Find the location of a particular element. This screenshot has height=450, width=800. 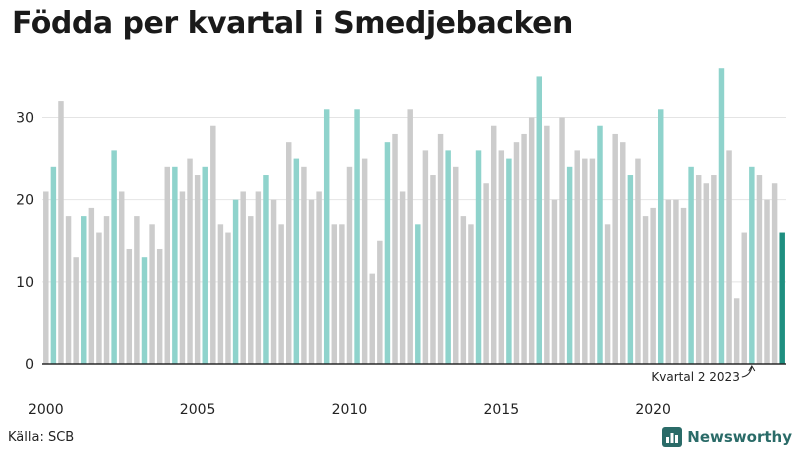

x-axis-ticks: 2000 2005 2010 2015 2020 is located at coordinates (349, 410).